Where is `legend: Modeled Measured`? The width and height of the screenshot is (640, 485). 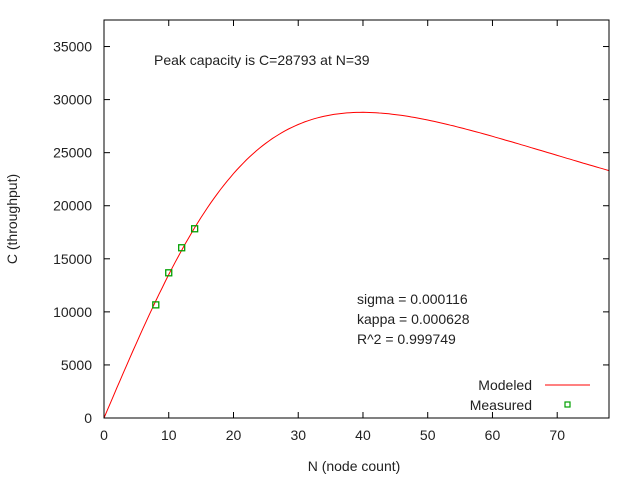
legend: Modeled Measured is located at coordinates (530, 395).